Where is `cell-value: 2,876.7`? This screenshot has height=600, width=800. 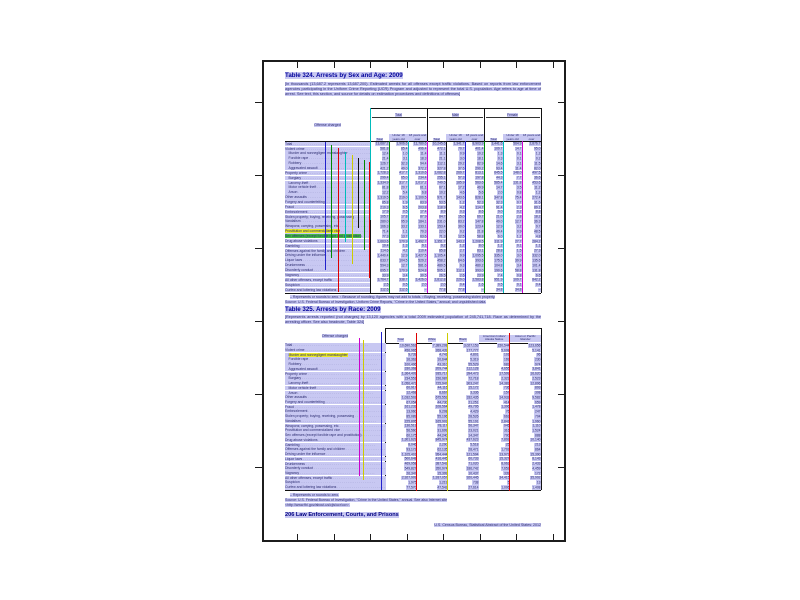
cell-value: 2,876.7 is located at coordinates (535, 144).